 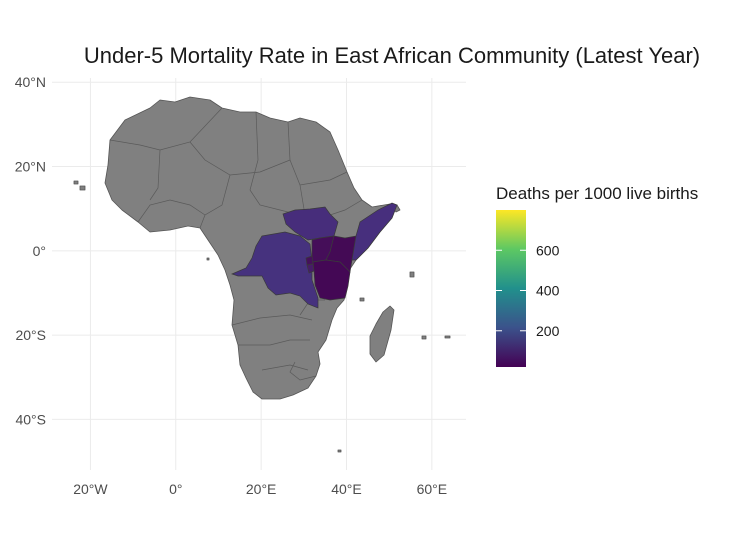 I want to click on legend-tick-label: 400, so click(x=548, y=291).